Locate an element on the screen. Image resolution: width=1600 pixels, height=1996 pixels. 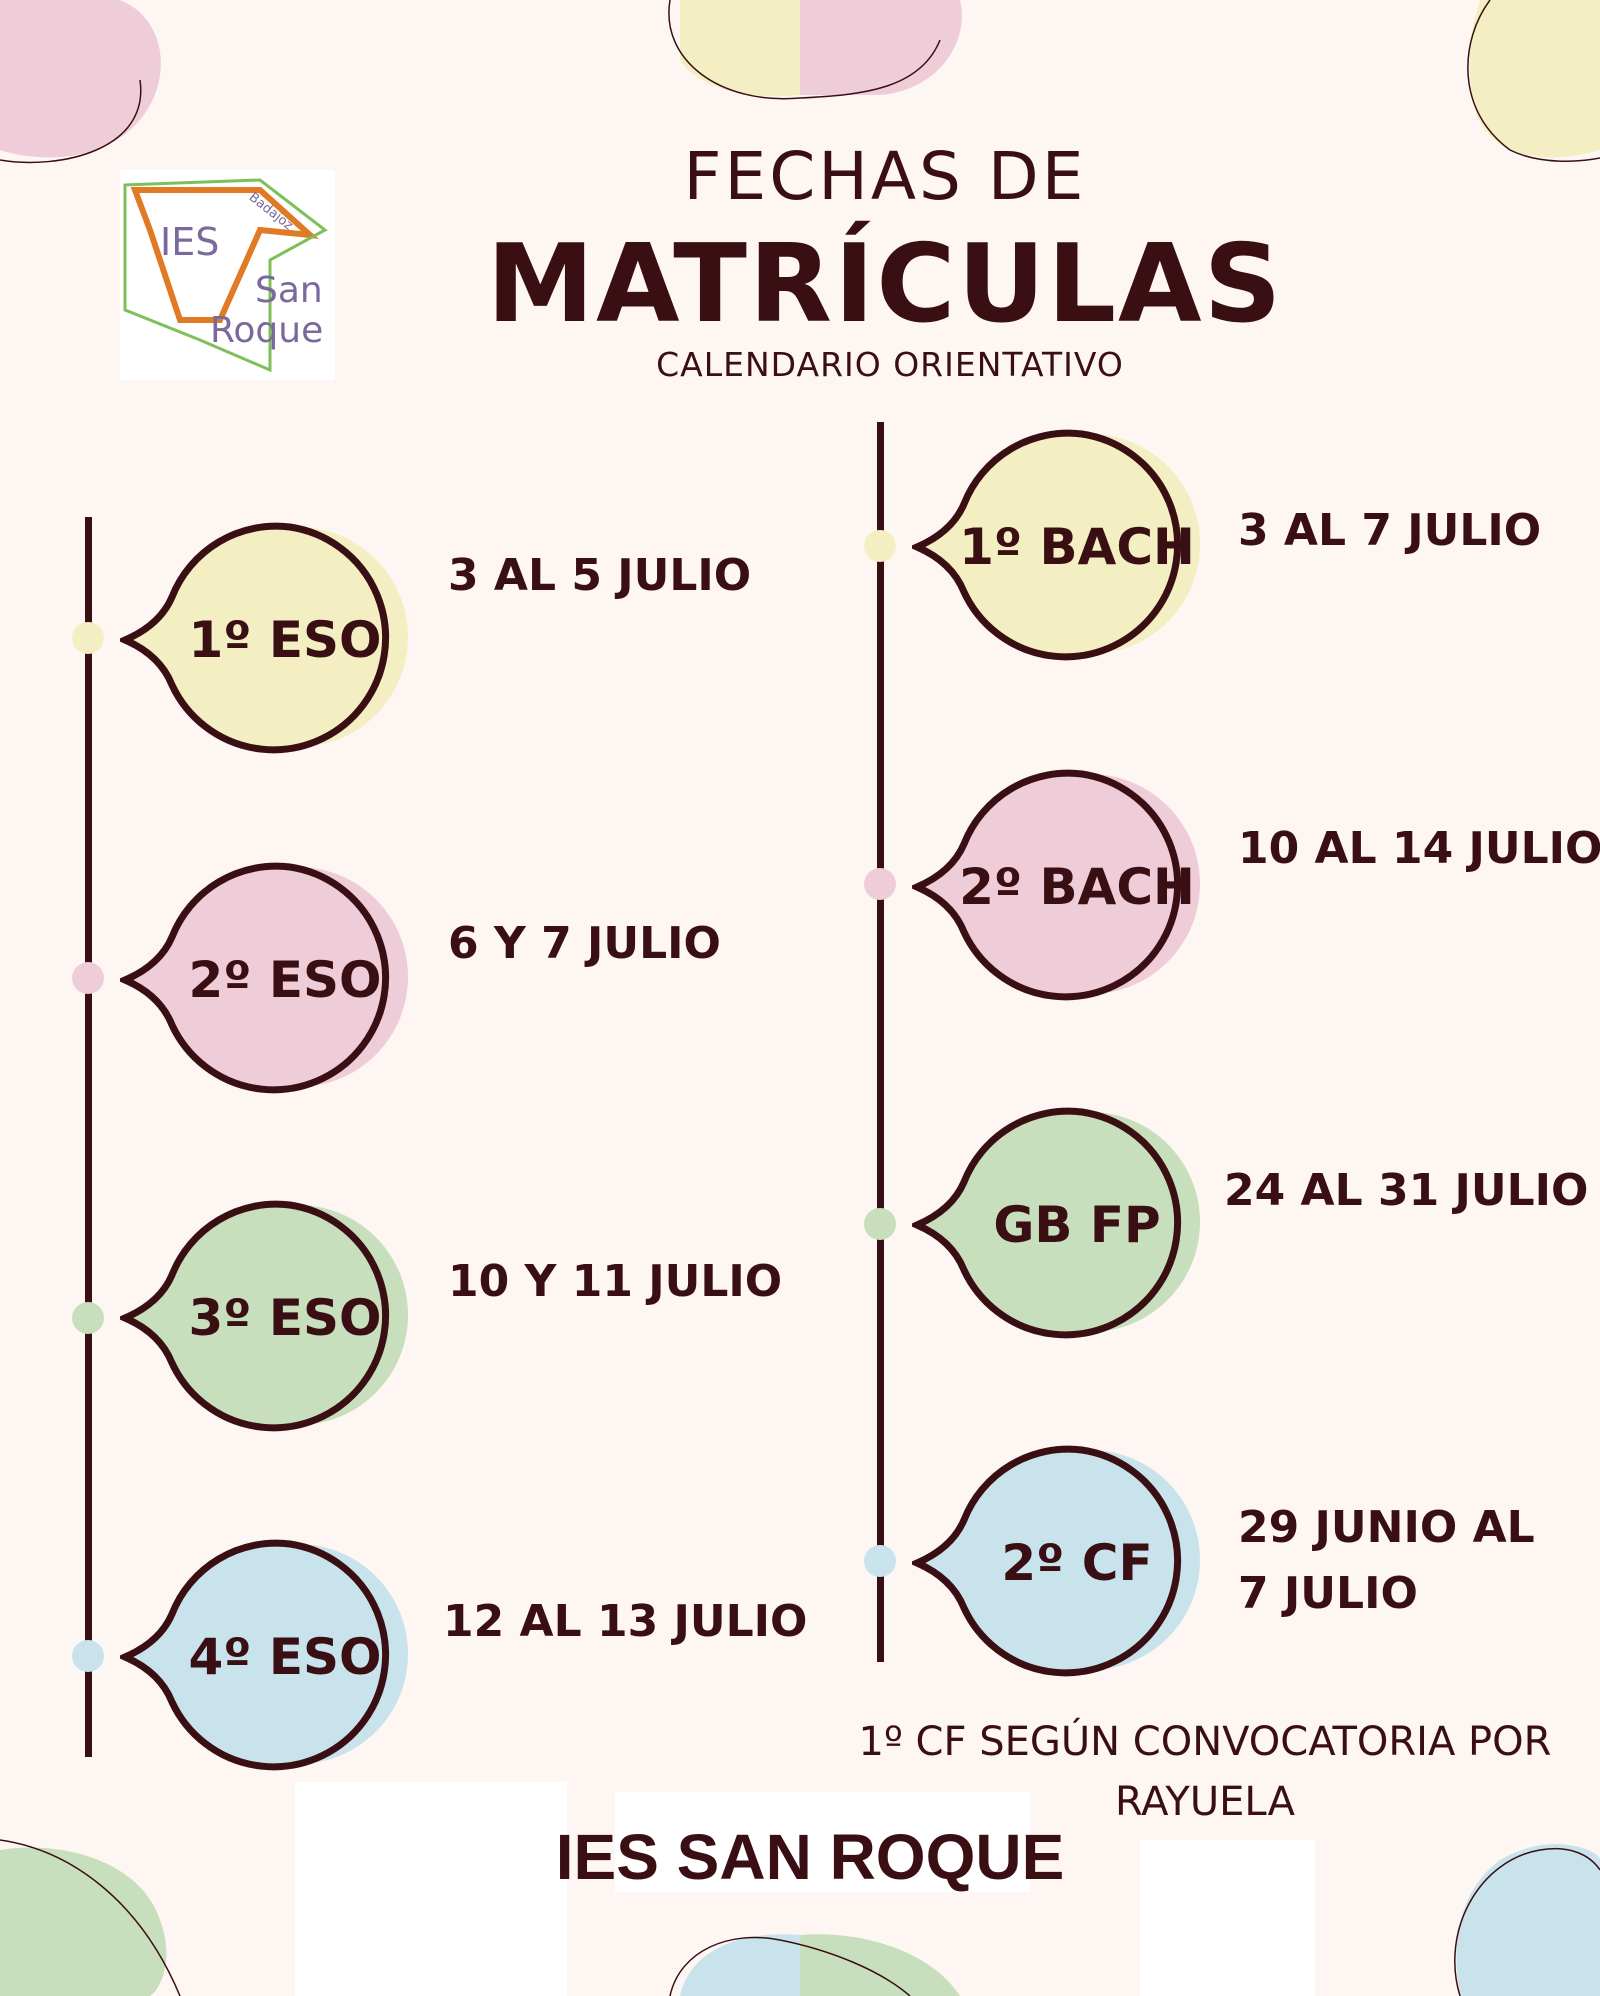
bubble-2-eso: 2º ESO is located at coordinates (270, 980).